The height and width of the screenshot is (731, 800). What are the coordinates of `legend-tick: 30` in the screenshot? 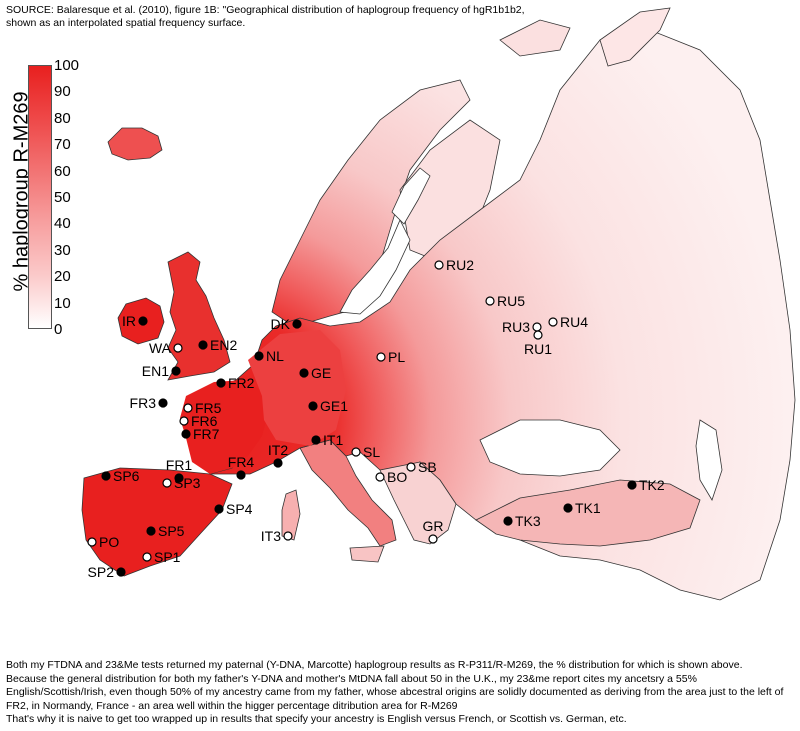 It's located at (62, 250).